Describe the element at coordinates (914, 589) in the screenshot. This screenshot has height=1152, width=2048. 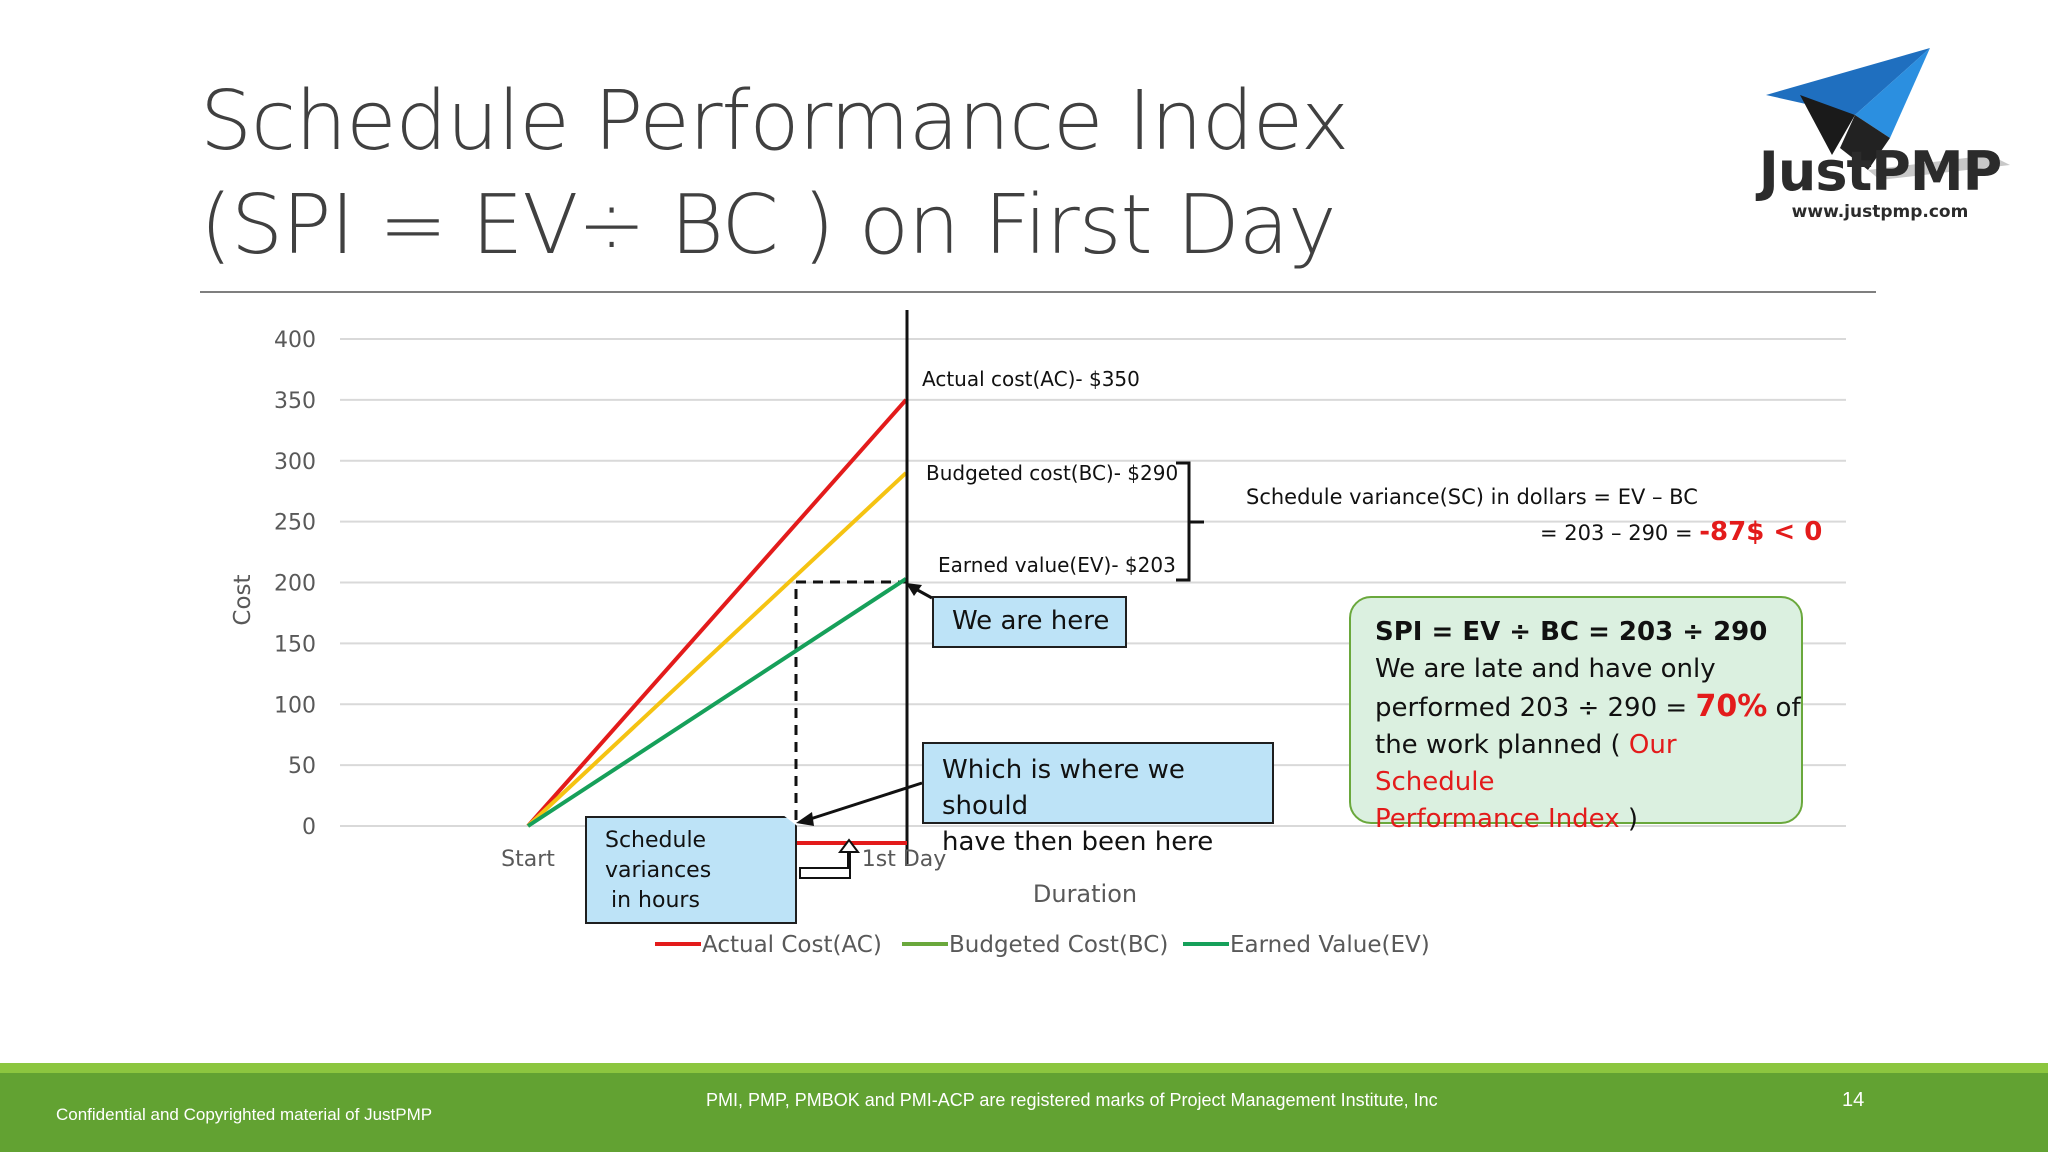
I see `here-arrow-head` at that location.